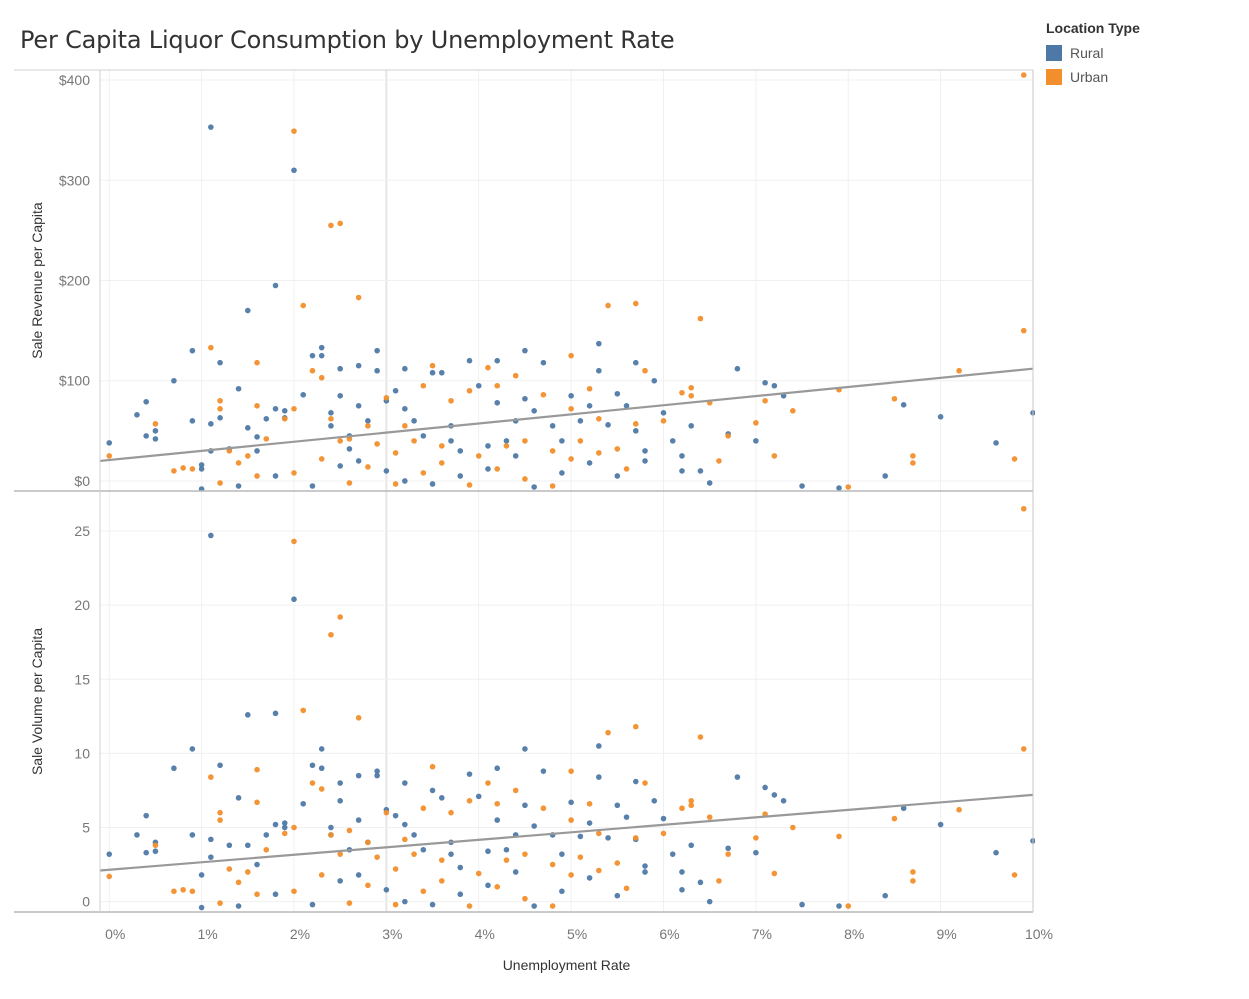 Image resolution: width=1249 pixels, height=999 pixels. Describe the element at coordinates (392, 934) in the screenshot. I see `x-tick-label: 3%` at that location.